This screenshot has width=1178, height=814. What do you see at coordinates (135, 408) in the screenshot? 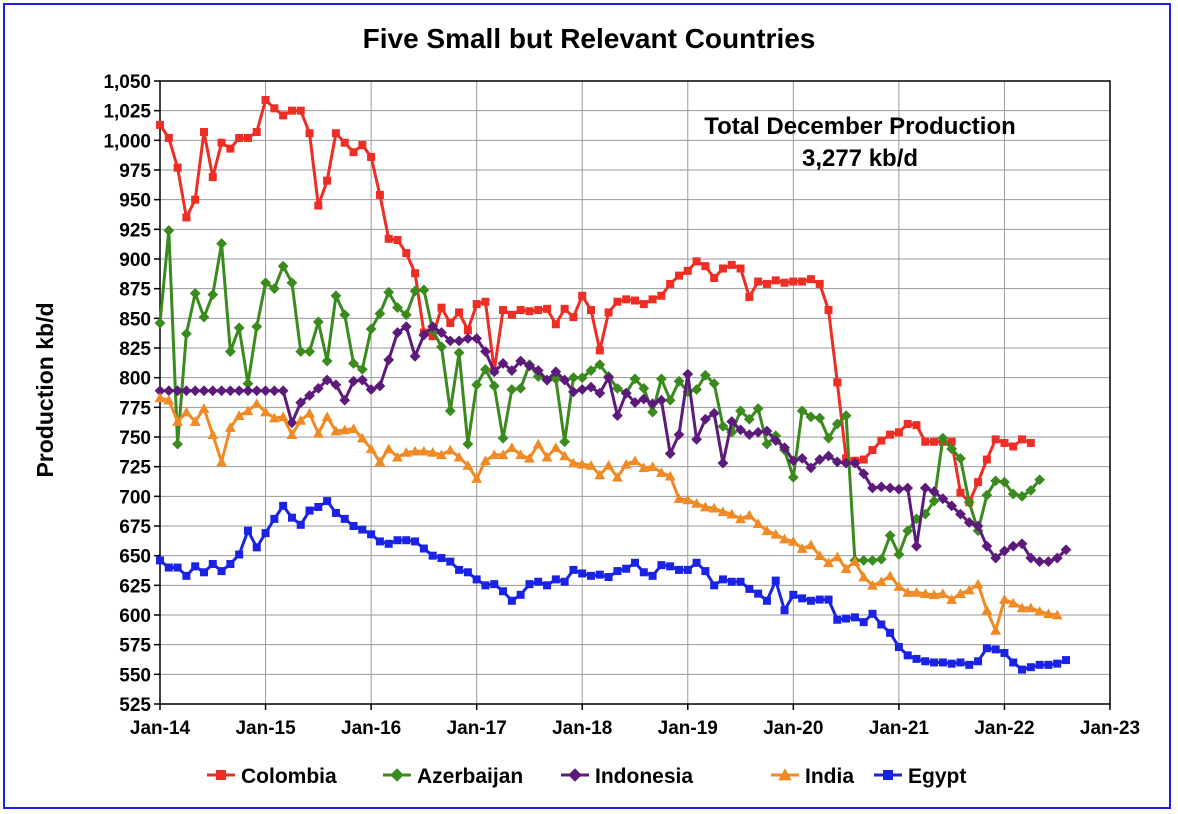
I see `y-tick-label: 775` at bounding box center [135, 408].